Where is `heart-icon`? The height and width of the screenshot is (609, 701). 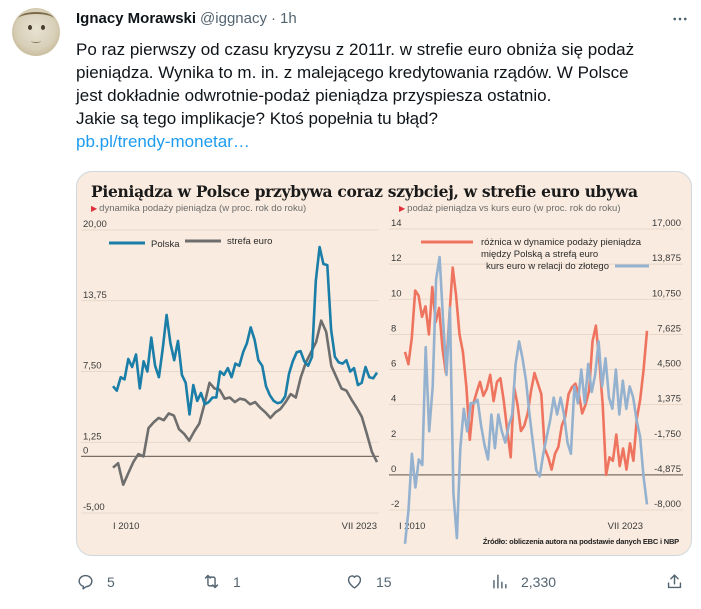
heart-icon is located at coordinates (354, 582).